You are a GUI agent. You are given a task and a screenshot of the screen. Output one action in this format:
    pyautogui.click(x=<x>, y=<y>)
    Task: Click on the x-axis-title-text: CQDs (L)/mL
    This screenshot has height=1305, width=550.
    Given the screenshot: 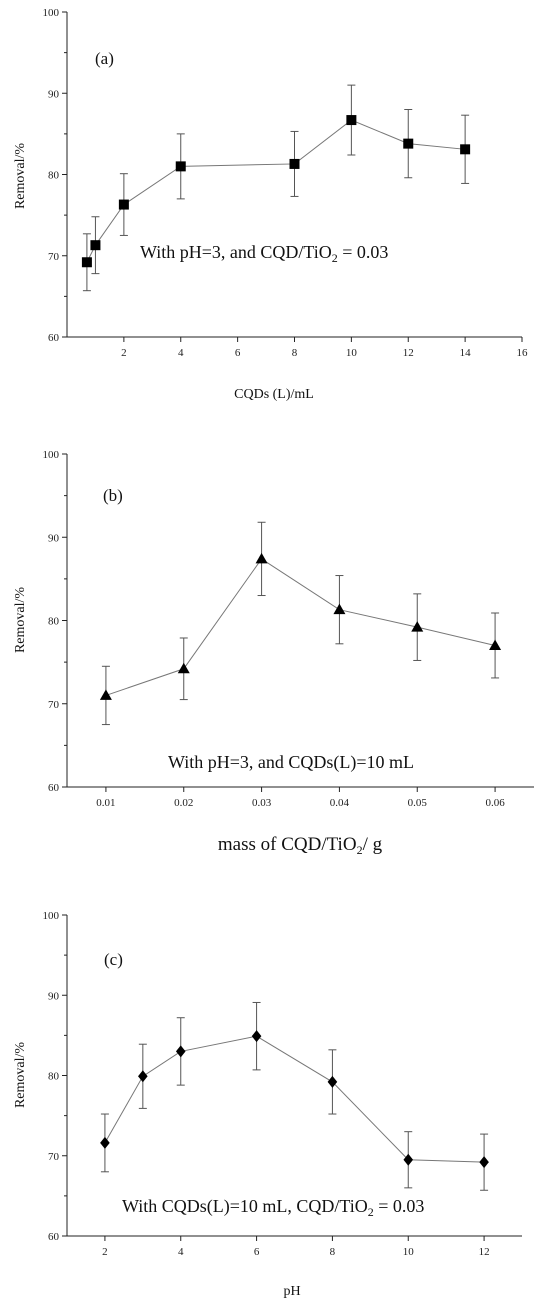 What is the action you would take?
    pyautogui.click(x=274, y=394)
    